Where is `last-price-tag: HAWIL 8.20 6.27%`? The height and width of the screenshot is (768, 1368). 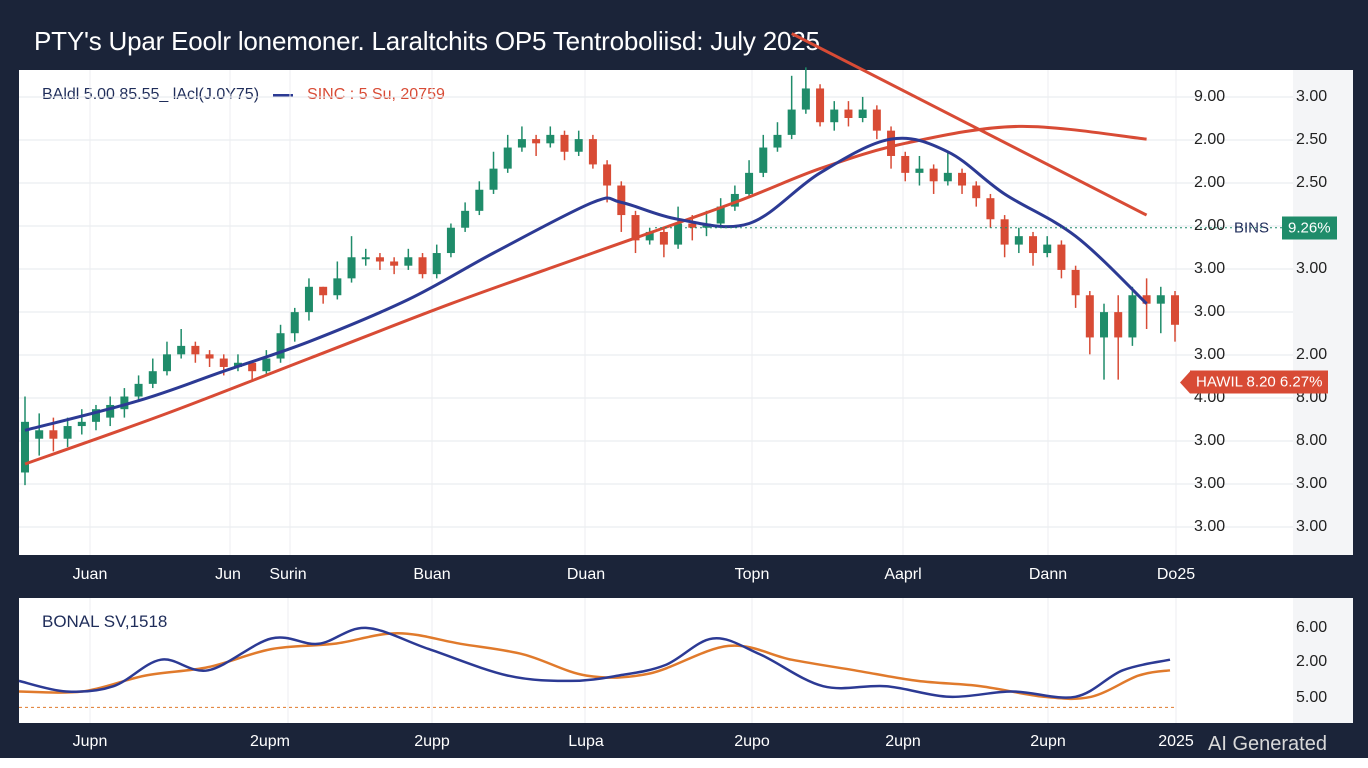 last-price-tag: HAWIL 8.20 6.27% is located at coordinates (1259, 382).